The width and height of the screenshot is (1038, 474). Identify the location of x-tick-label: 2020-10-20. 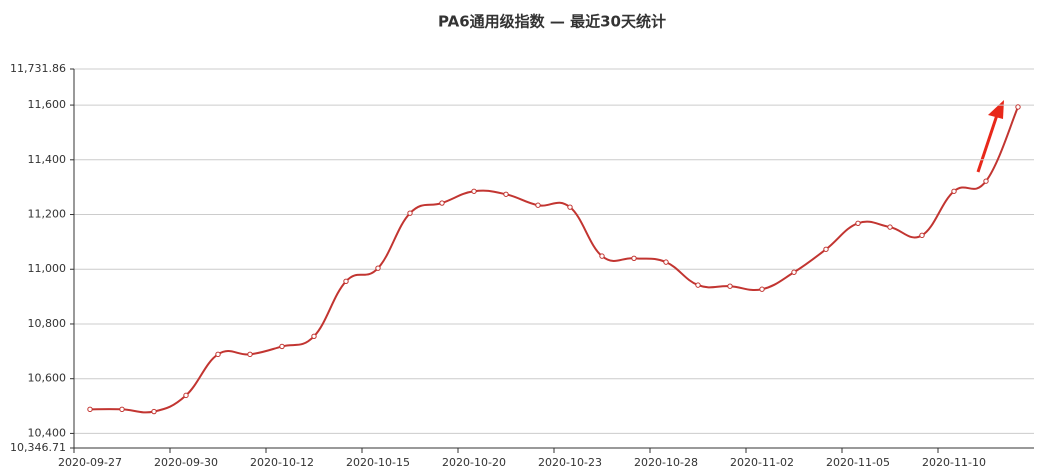
(474, 462).